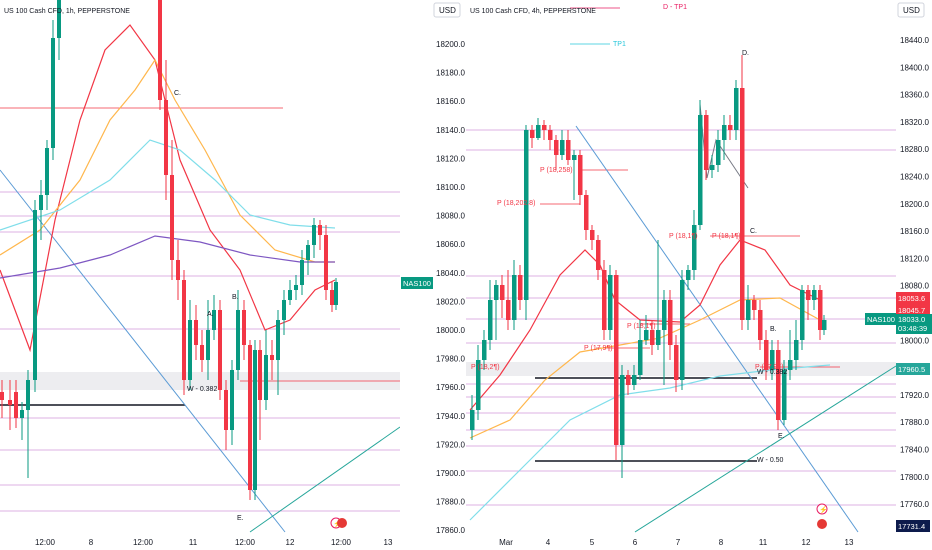 This screenshot has height=550, width=932. What do you see at coordinates (914, 40) in the screenshot?
I see `right-axis-tick: 18440.0` at bounding box center [914, 40].